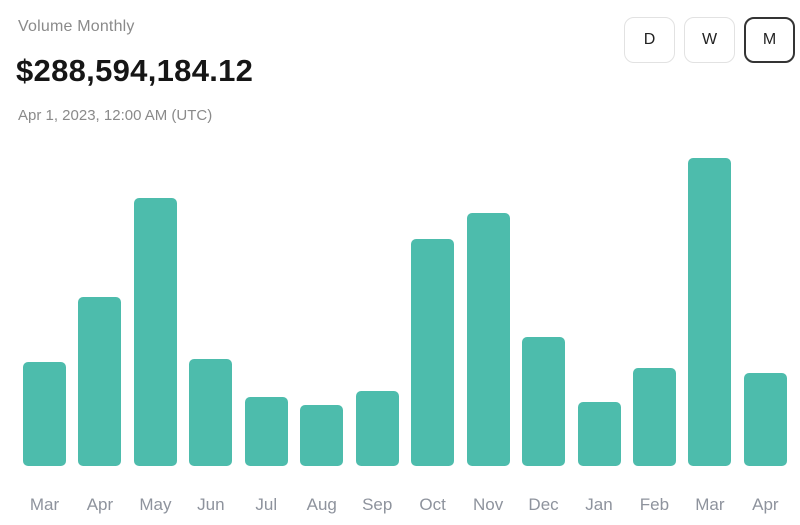 Image resolution: width=800 pixels, height=525 pixels. What do you see at coordinates (654, 504) in the screenshot?
I see `x-axis-label-11: Feb` at bounding box center [654, 504].